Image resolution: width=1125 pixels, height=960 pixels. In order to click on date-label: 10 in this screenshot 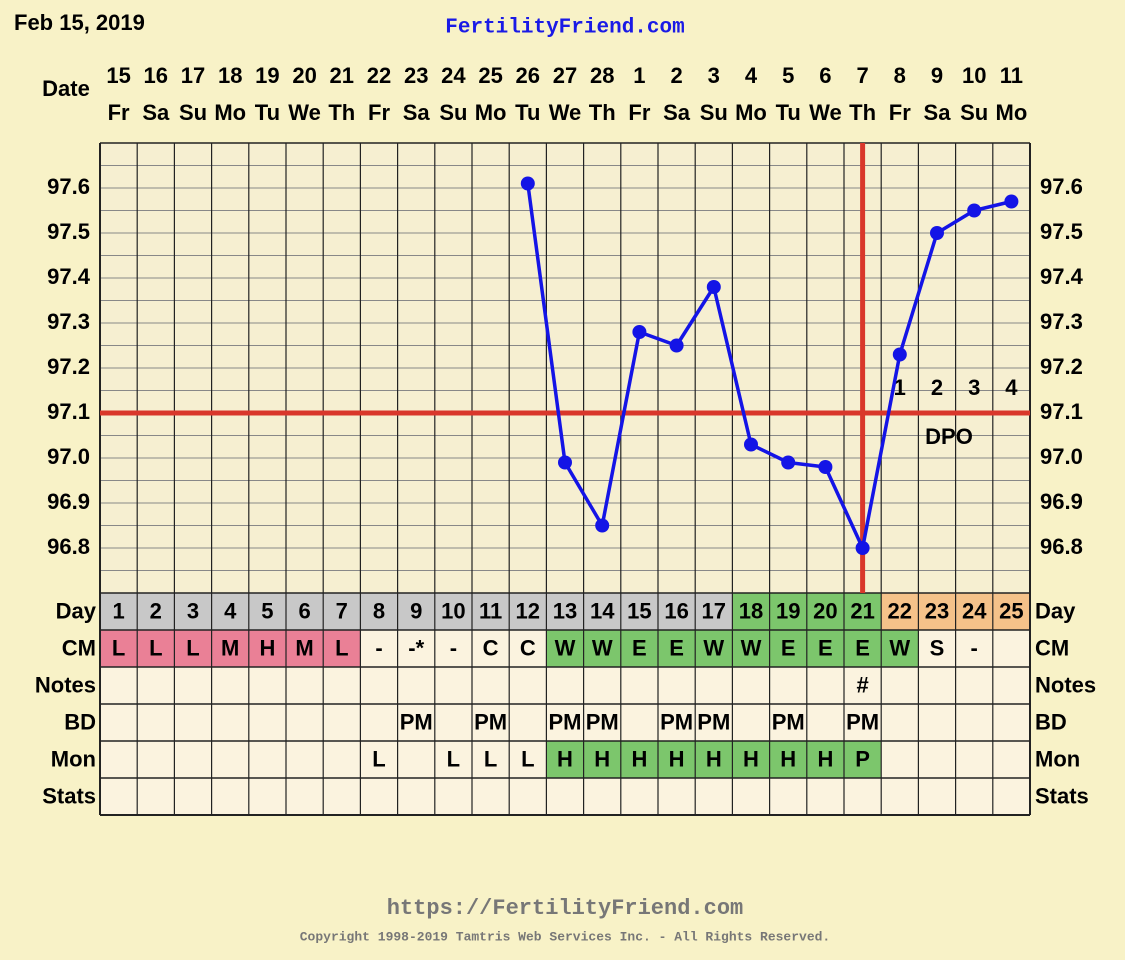, I will do `click(974, 75)`.